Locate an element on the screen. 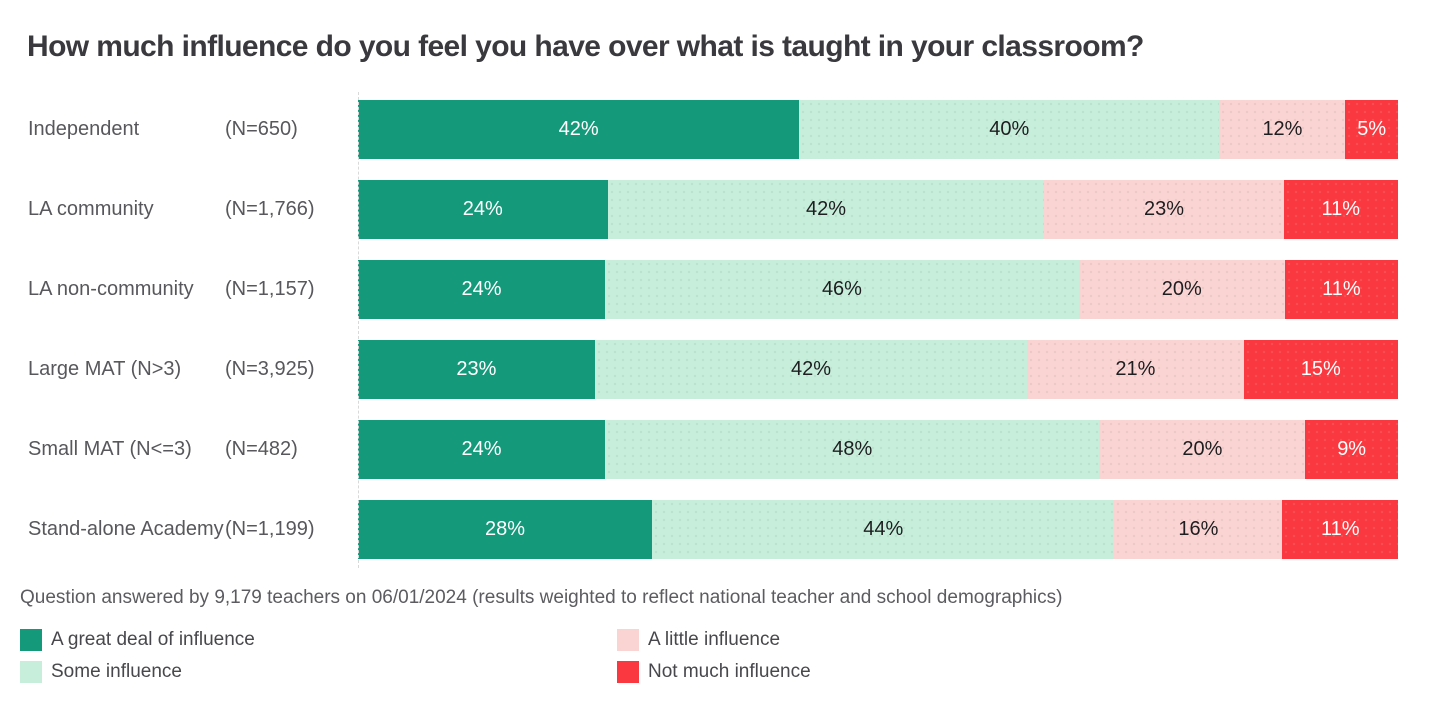  sample-size-label: (N=650) is located at coordinates (261, 129).